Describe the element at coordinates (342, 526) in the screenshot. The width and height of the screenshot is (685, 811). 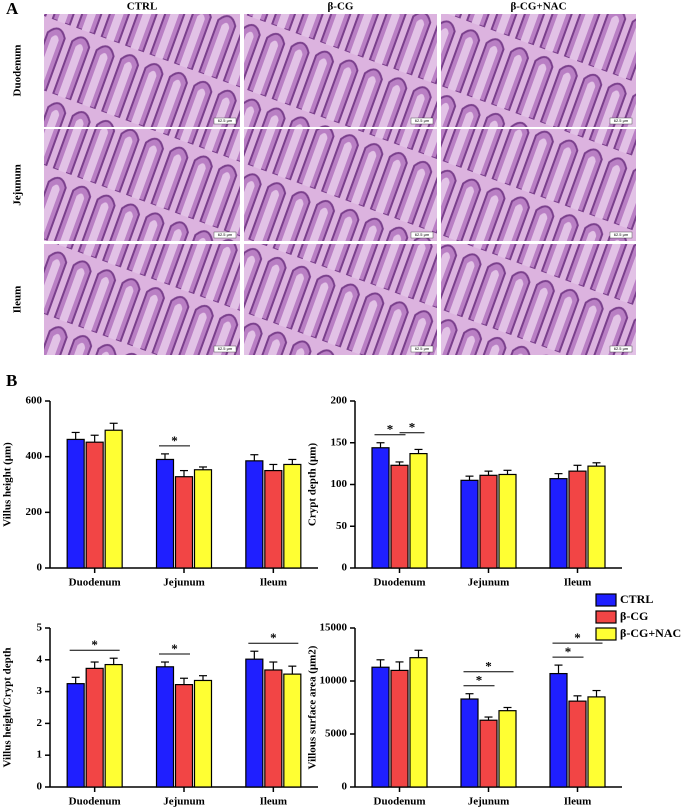
I see `y-tick-label: 50` at that location.